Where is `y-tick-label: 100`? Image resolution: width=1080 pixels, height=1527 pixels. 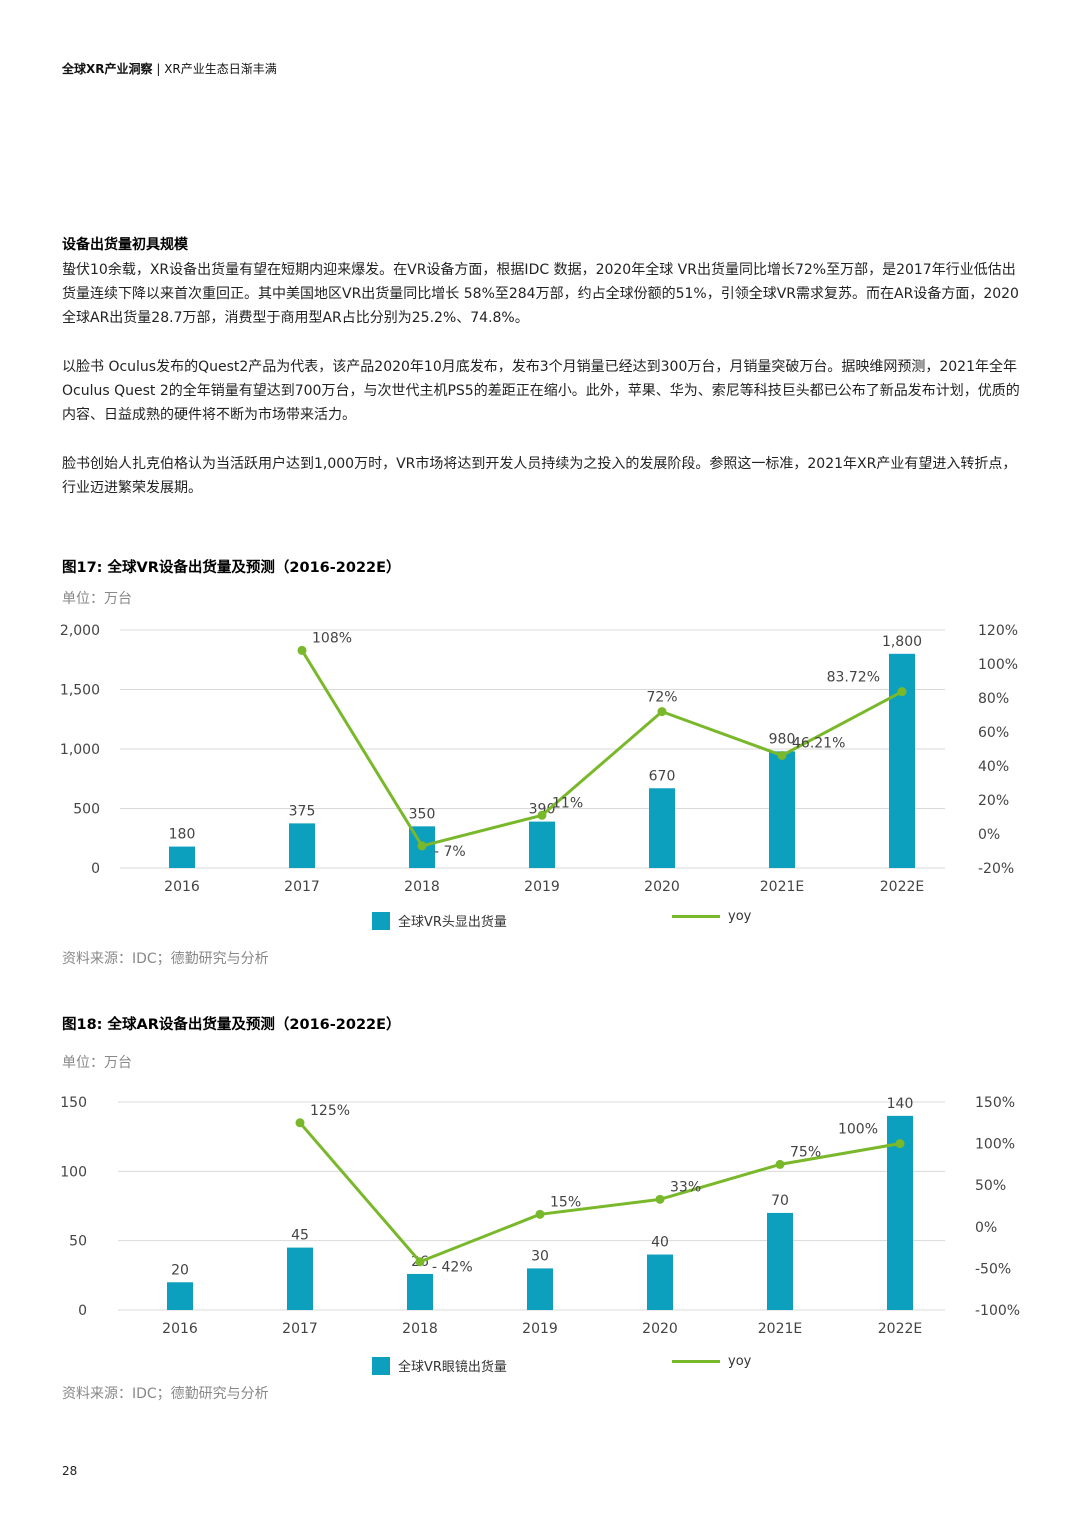 y-tick-label: 100 is located at coordinates (73, 1172).